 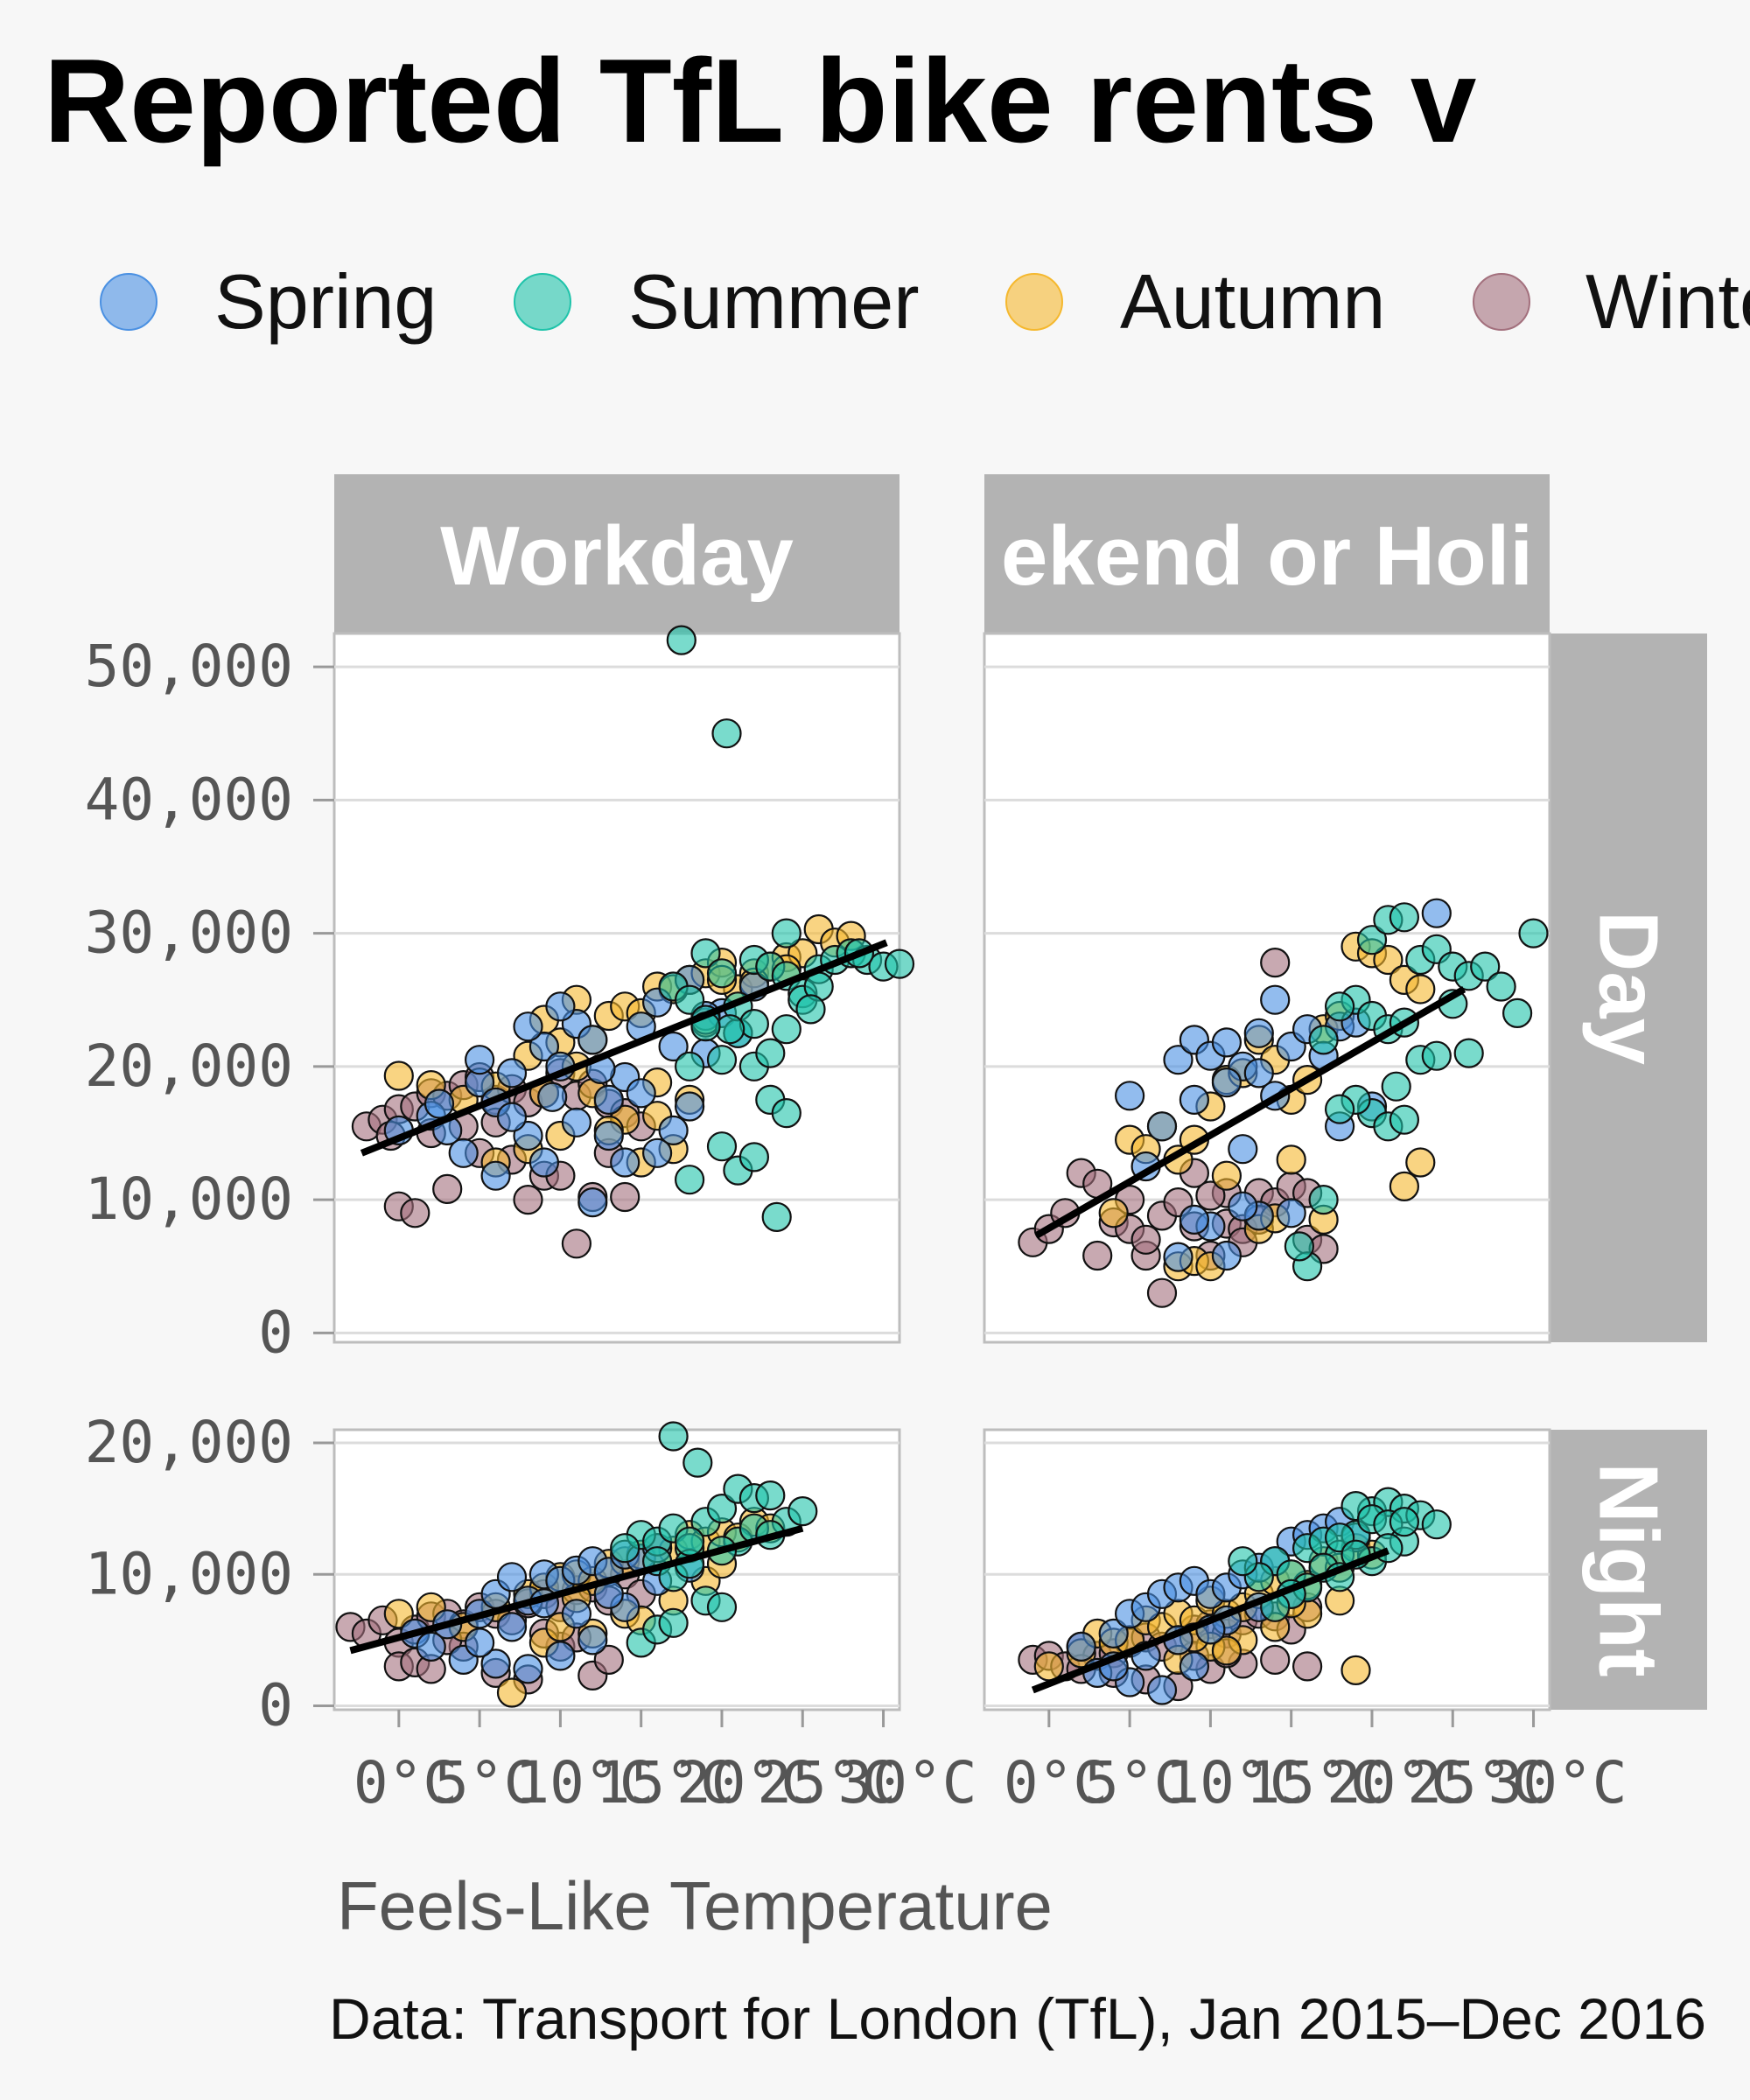 I want to click on legend-label-spring: Spring, so click(x=325, y=301).